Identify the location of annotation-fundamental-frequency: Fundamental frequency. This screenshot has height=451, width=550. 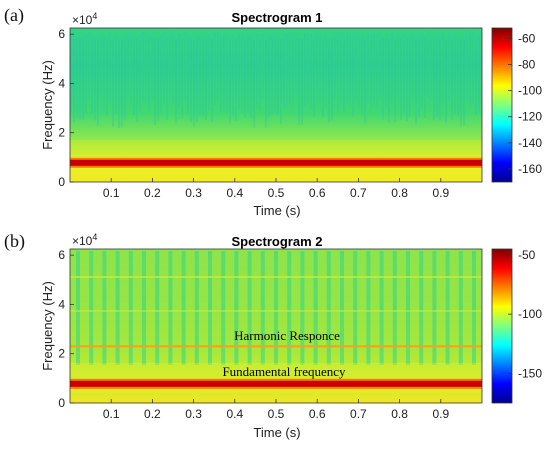
(284, 371).